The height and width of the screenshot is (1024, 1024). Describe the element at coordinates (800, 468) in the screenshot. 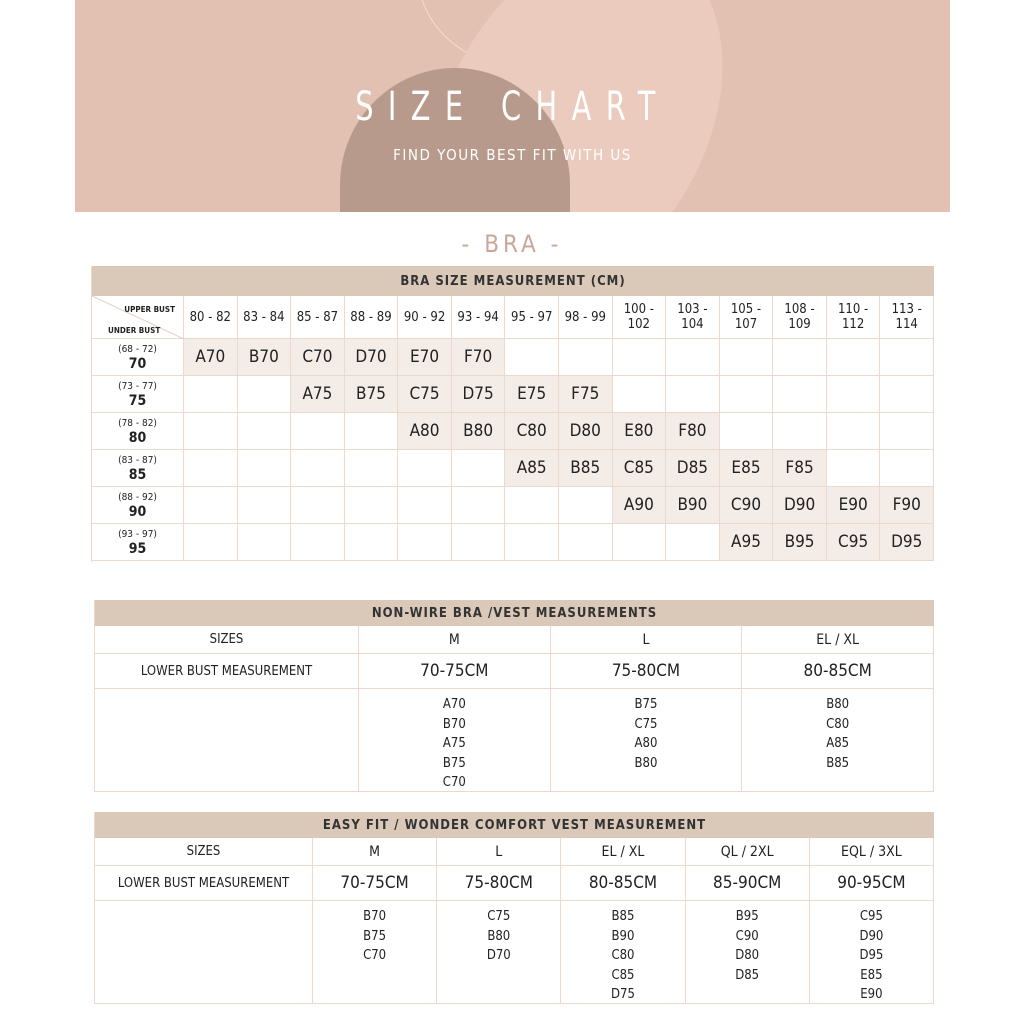

I see `size-cell: F85` at that location.